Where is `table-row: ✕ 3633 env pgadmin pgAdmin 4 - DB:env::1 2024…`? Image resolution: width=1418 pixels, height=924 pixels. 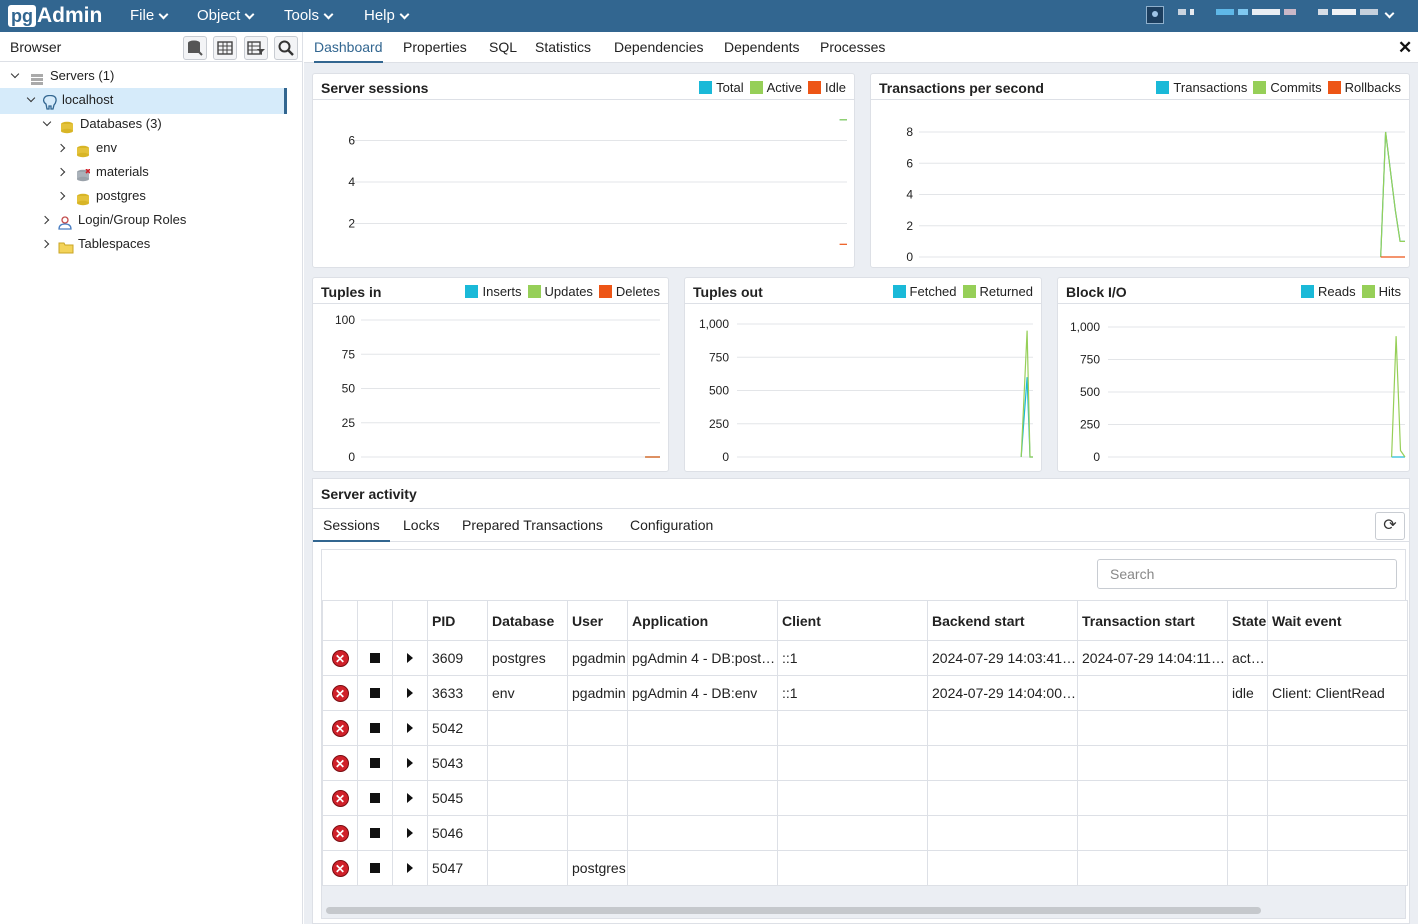 table-row: ✕ 3633 env pgadmin pgAdmin 4 - DB:env::1 2024… is located at coordinates (865, 693).